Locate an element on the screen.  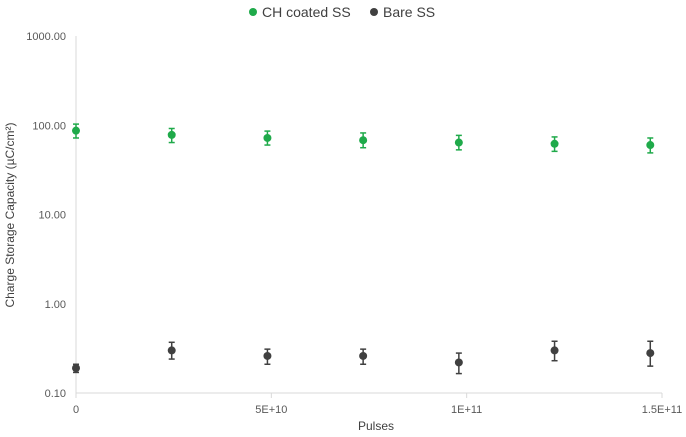
legend-label: CH coated SS is located at coordinates (306, 12).